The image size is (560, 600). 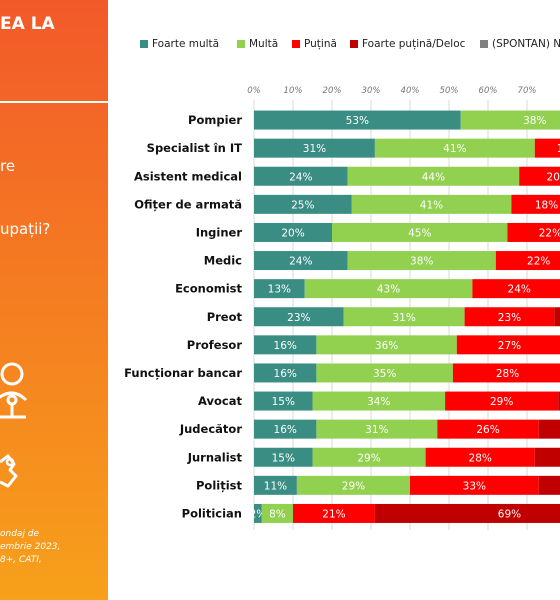 What do you see at coordinates (526, 44) in the screenshot?
I see `legend-label: (SPONTAN) Nu` at bounding box center [526, 44].